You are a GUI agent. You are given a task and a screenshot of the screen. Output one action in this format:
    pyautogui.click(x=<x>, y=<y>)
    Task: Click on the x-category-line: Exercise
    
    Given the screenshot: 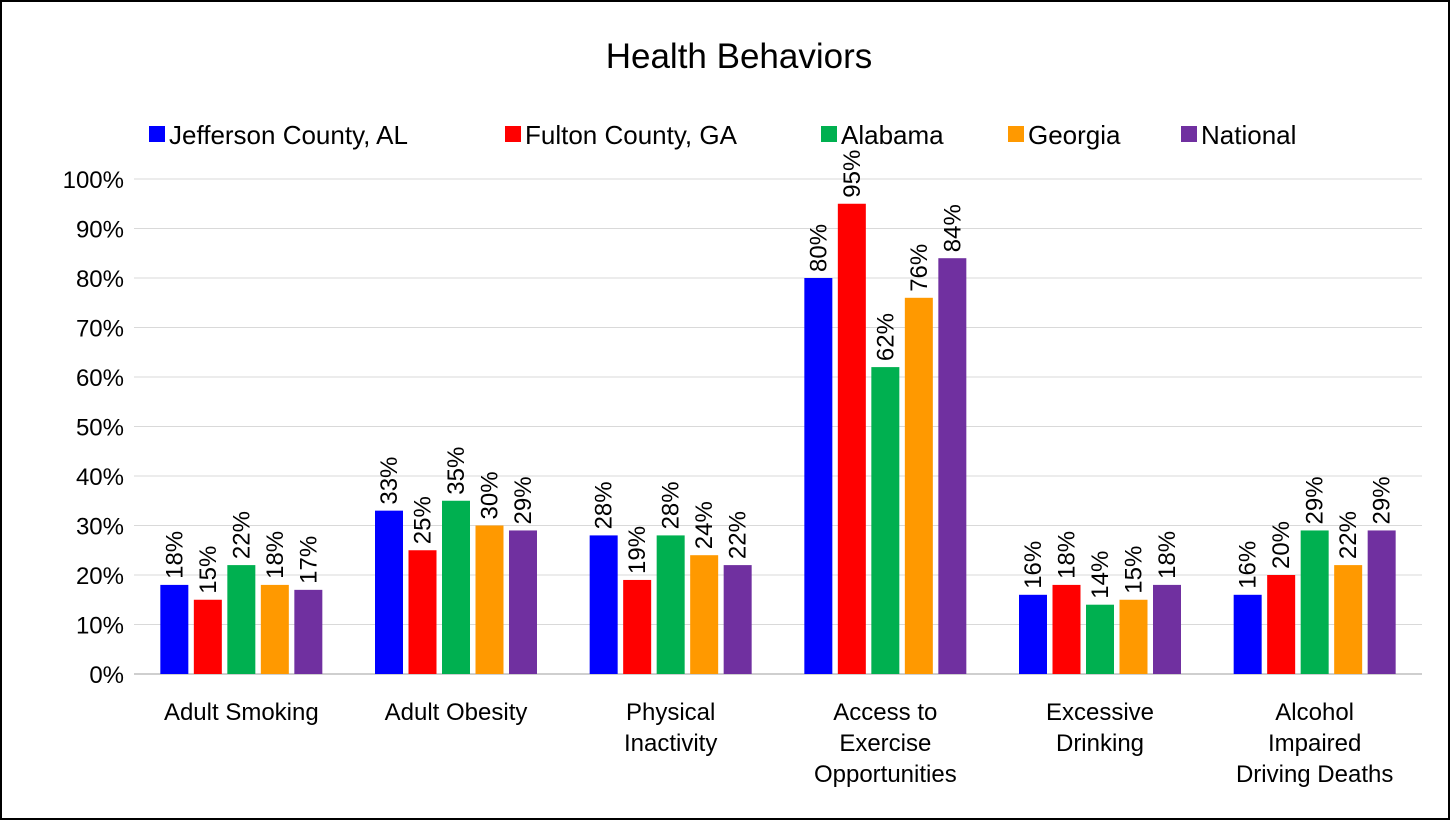 What is the action you would take?
    pyautogui.click(x=885, y=743)
    